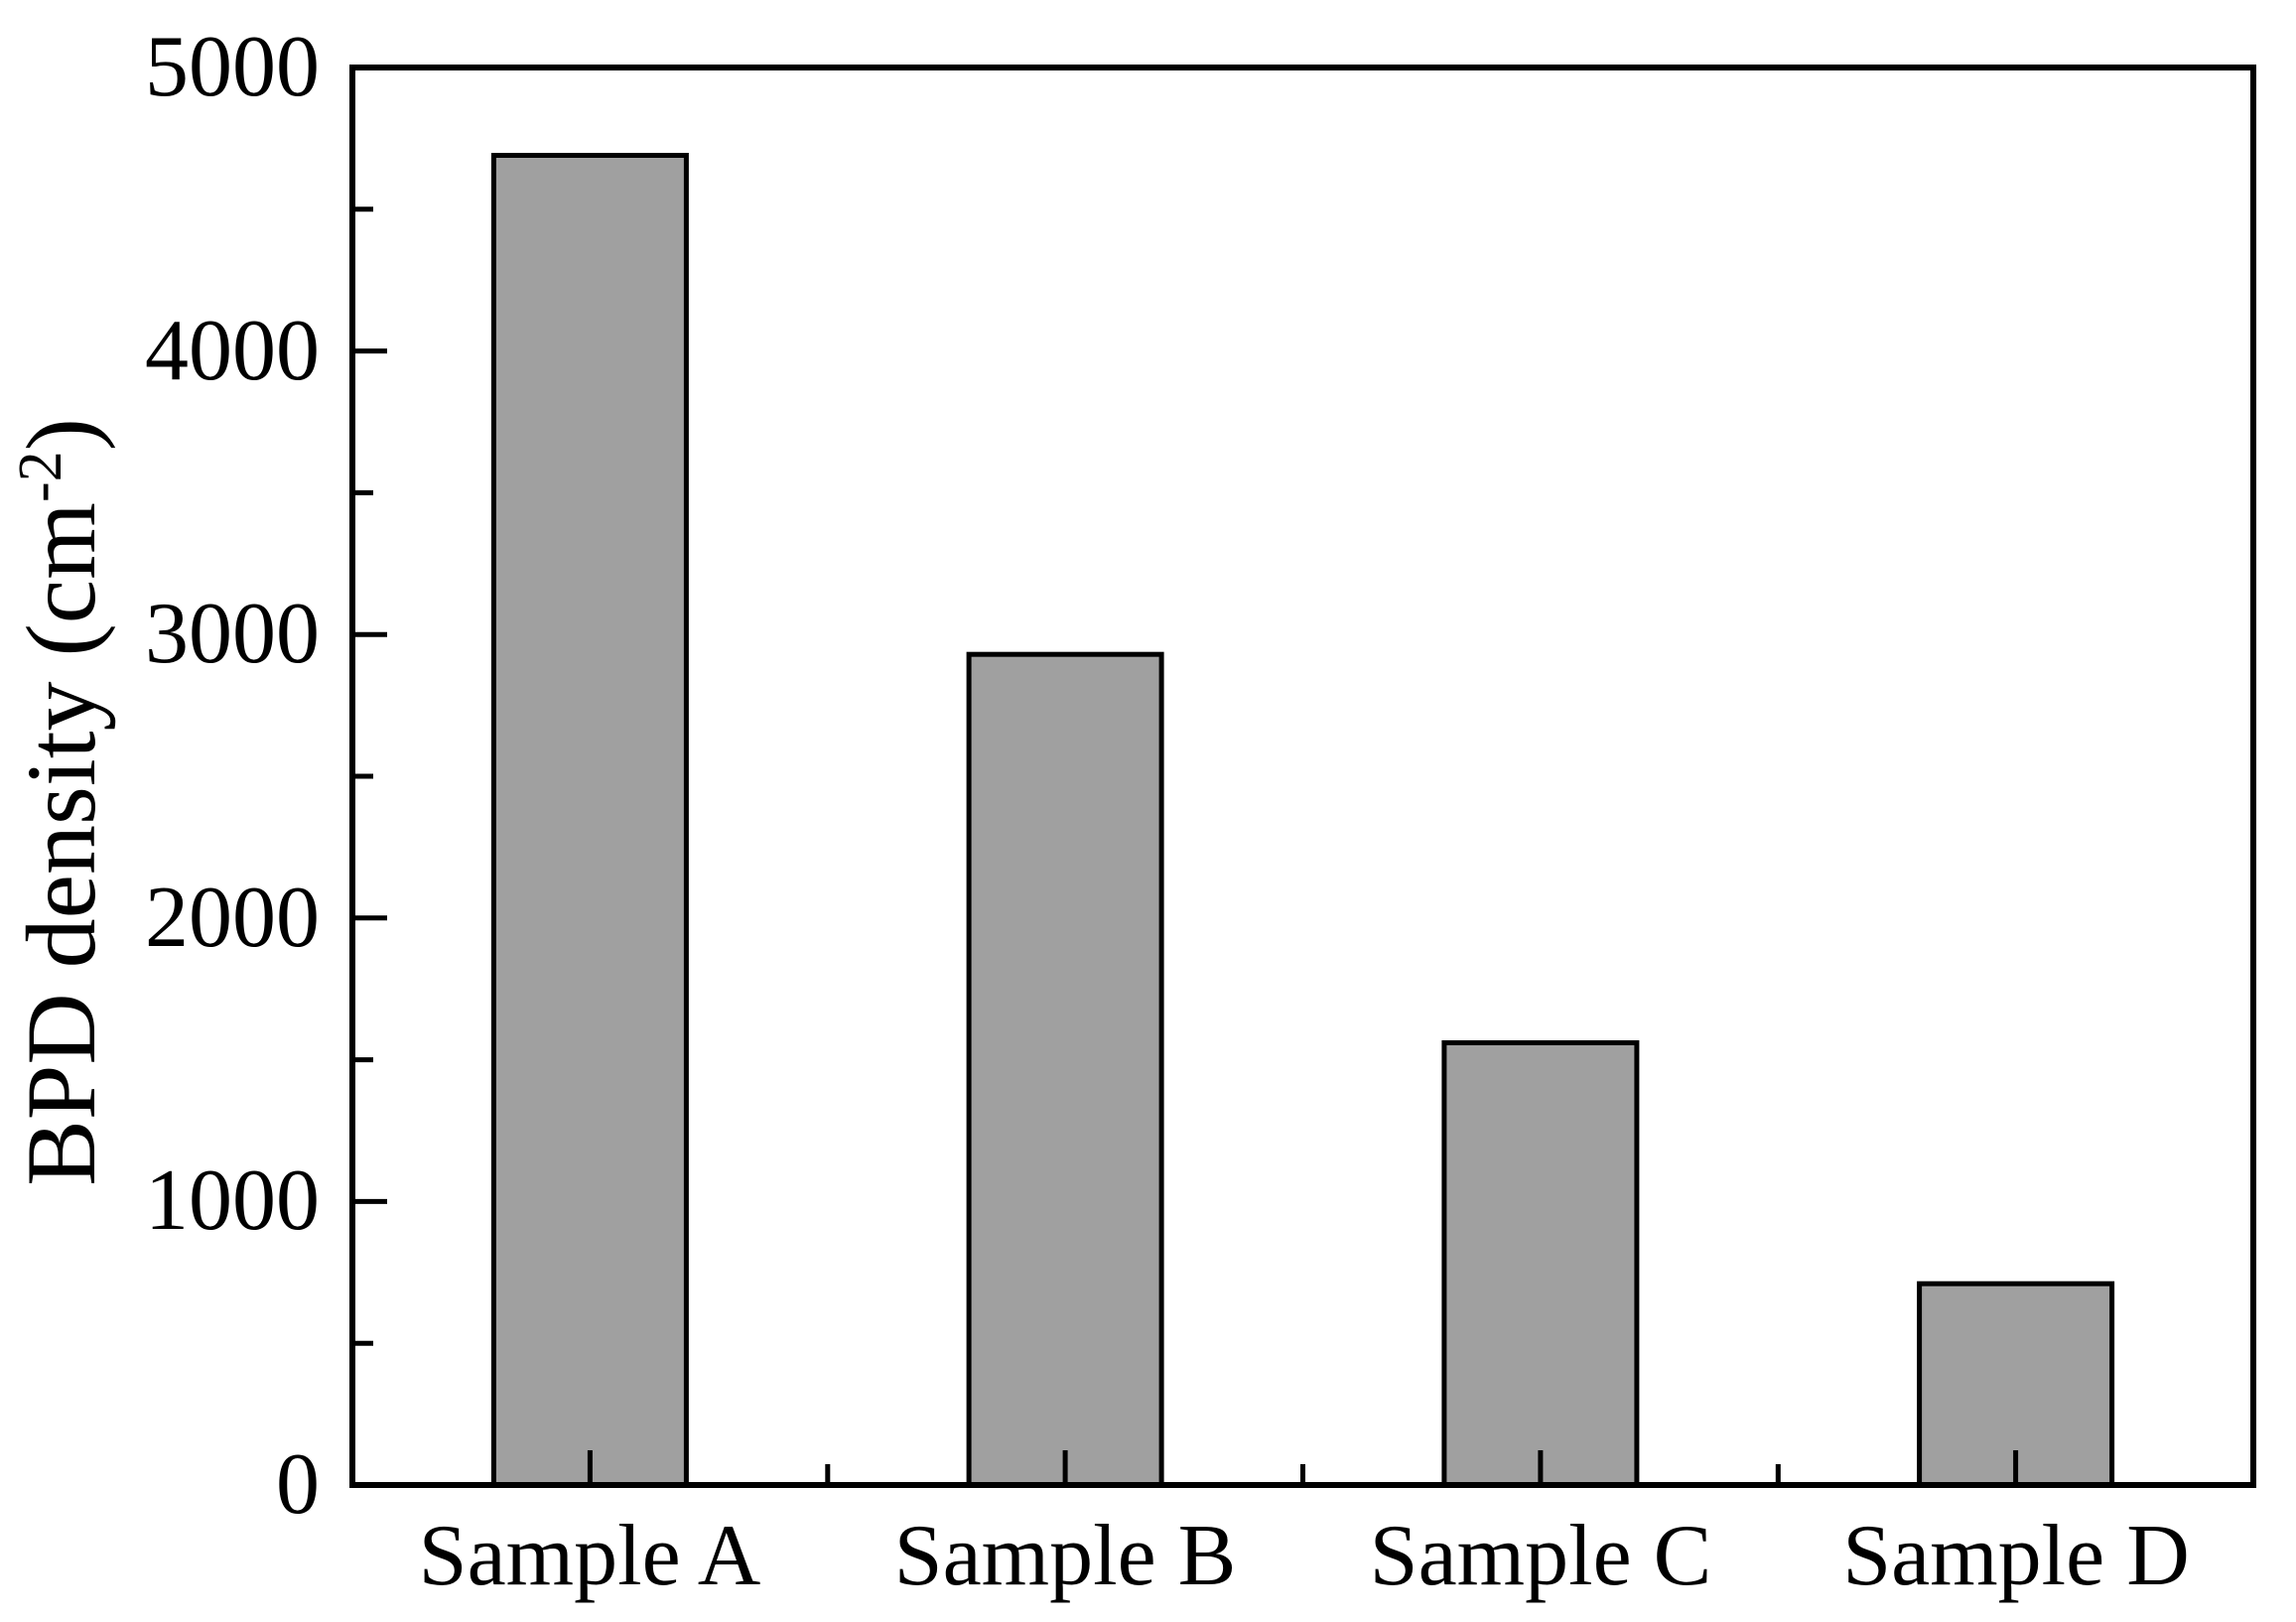 The image size is (2296, 1622). I want to click on x-tick-label-sample-a: Sample A, so click(589, 1556).